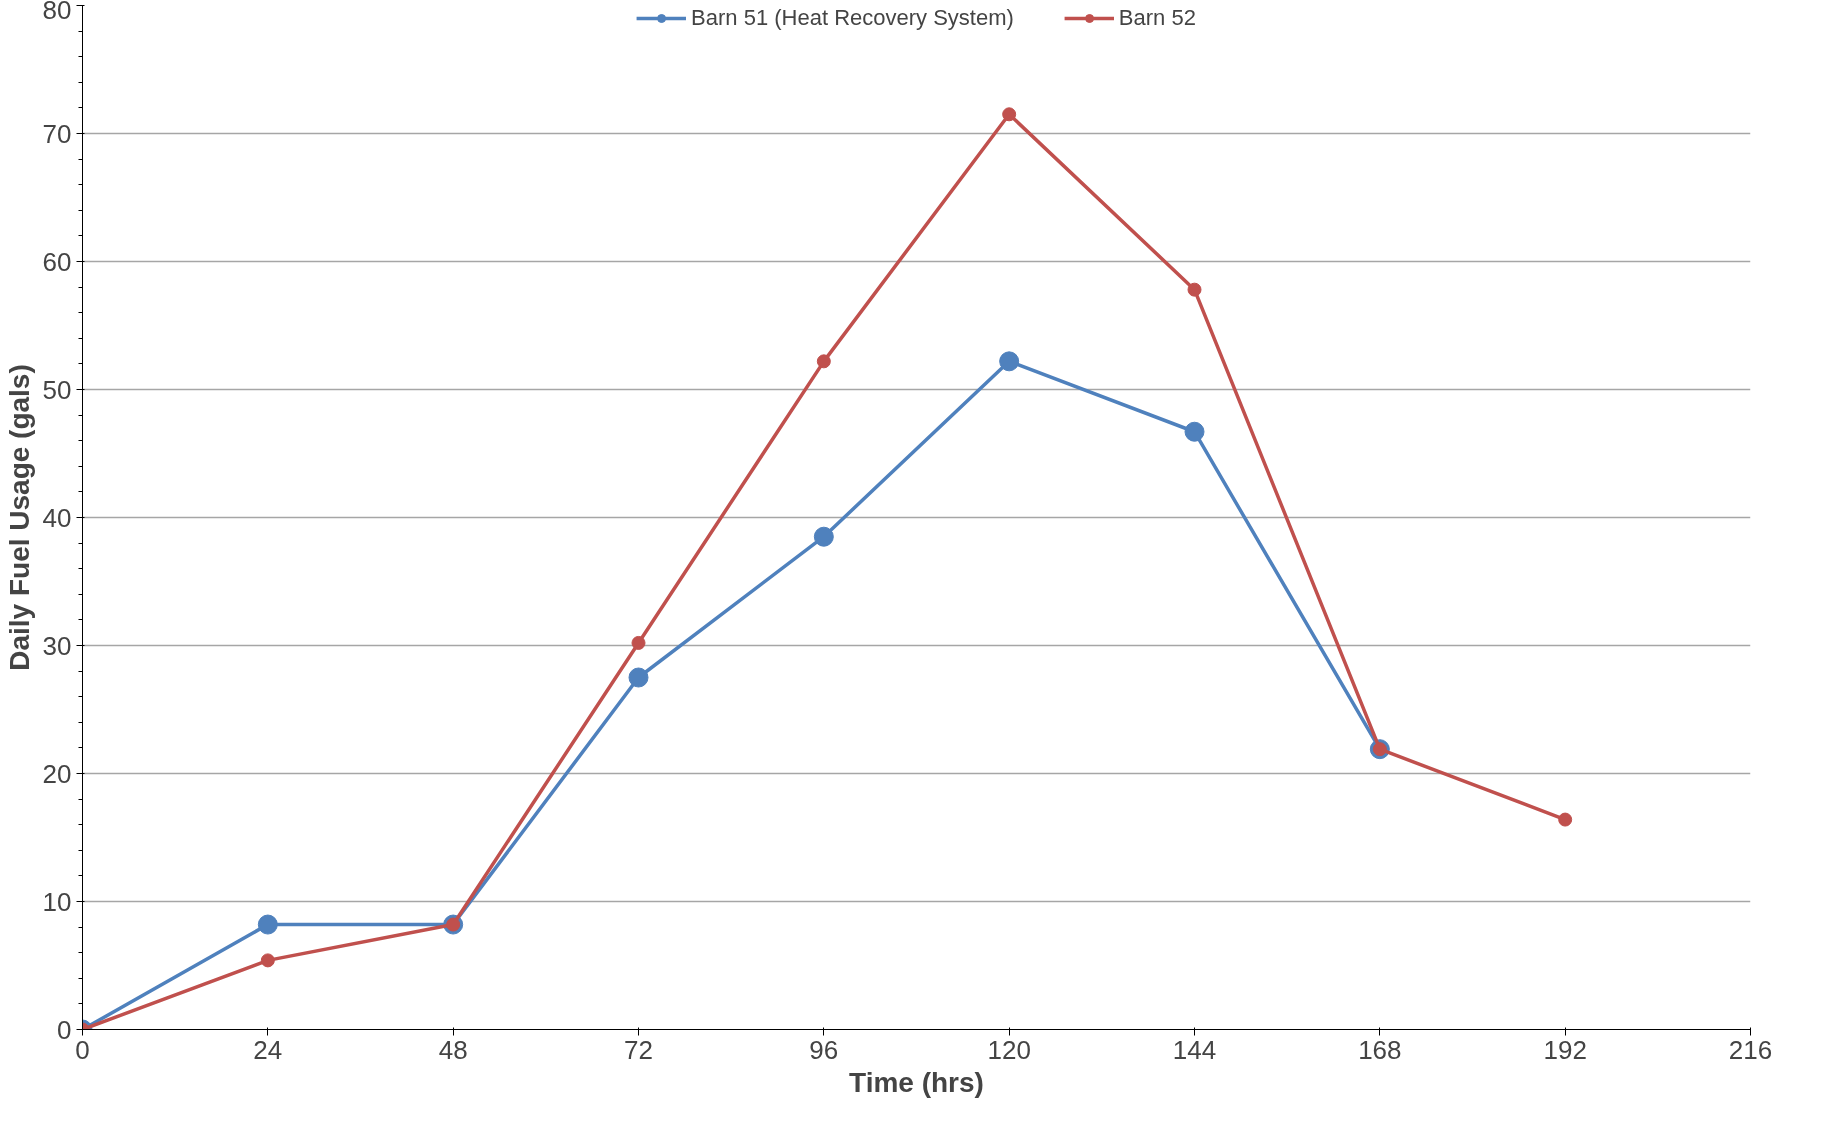 The width and height of the screenshot is (1827, 1123). I want to click on y-tick-label: 0, so click(64, 1029).